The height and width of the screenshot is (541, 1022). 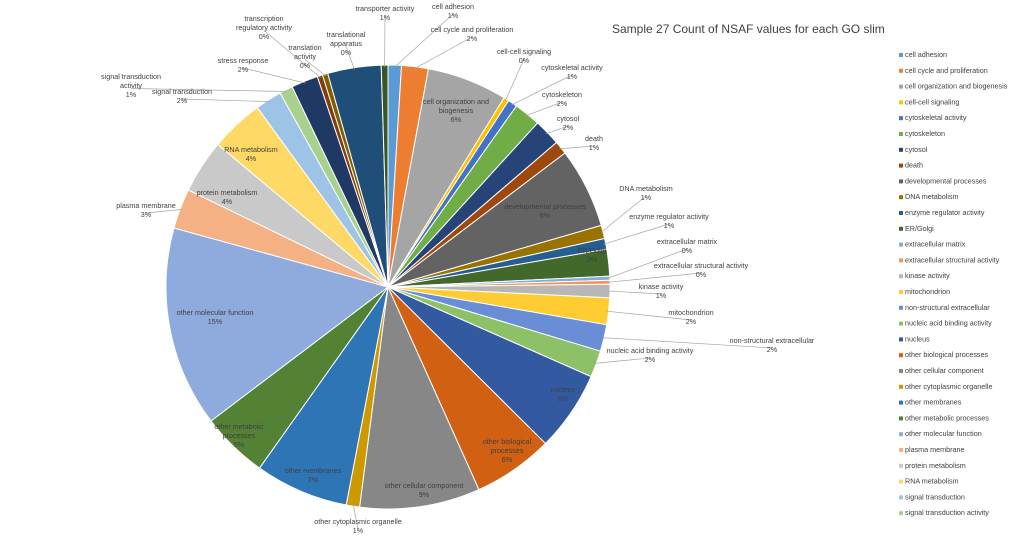 What do you see at coordinates (557, 130) in the screenshot?
I see `leader-line-cytosol` at bounding box center [557, 130].